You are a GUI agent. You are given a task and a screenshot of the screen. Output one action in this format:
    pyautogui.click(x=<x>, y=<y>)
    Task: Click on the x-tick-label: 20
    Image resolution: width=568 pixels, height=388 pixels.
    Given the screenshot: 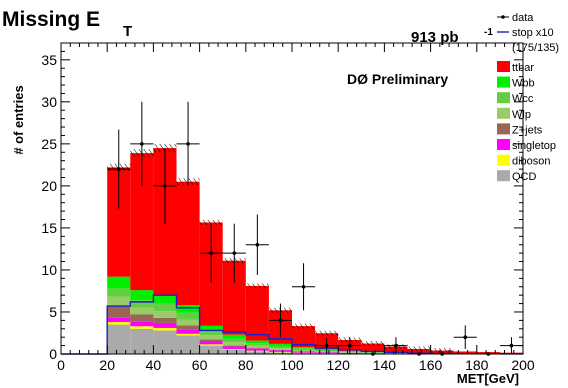 What is the action you would take?
    pyautogui.click(x=107, y=365)
    